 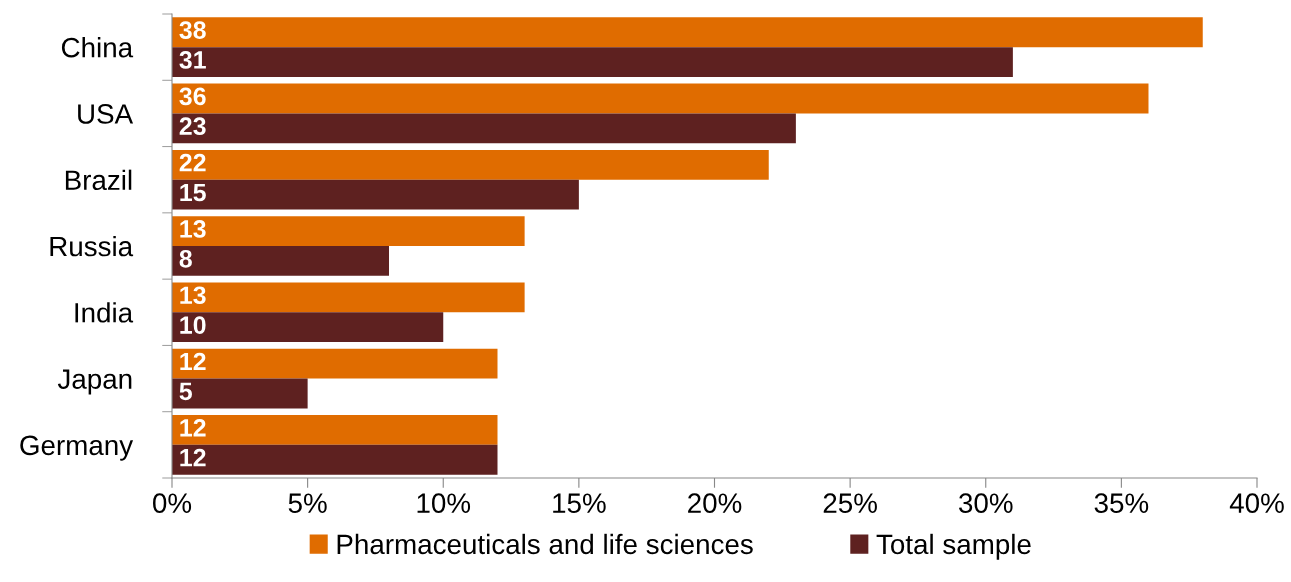 I want to click on x-tick-label: 15%, so click(x=579, y=503).